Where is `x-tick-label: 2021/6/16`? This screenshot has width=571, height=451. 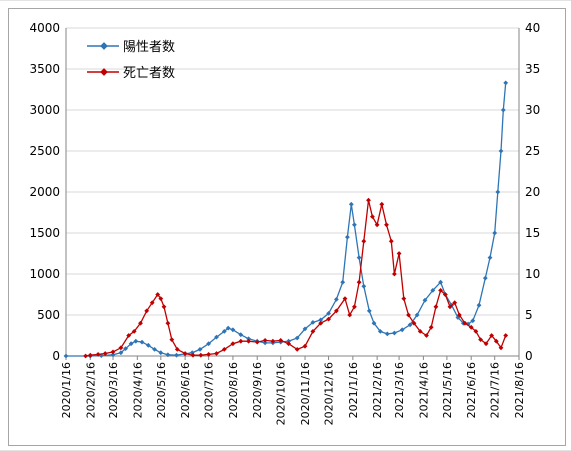
x-tick-label: 2021/6/16 is located at coordinates (471, 390).